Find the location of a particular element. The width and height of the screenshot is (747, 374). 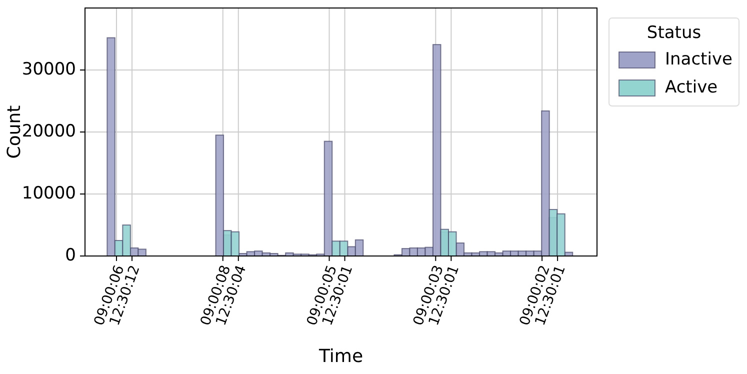

legend-label: Active is located at coordinates (691, 88).